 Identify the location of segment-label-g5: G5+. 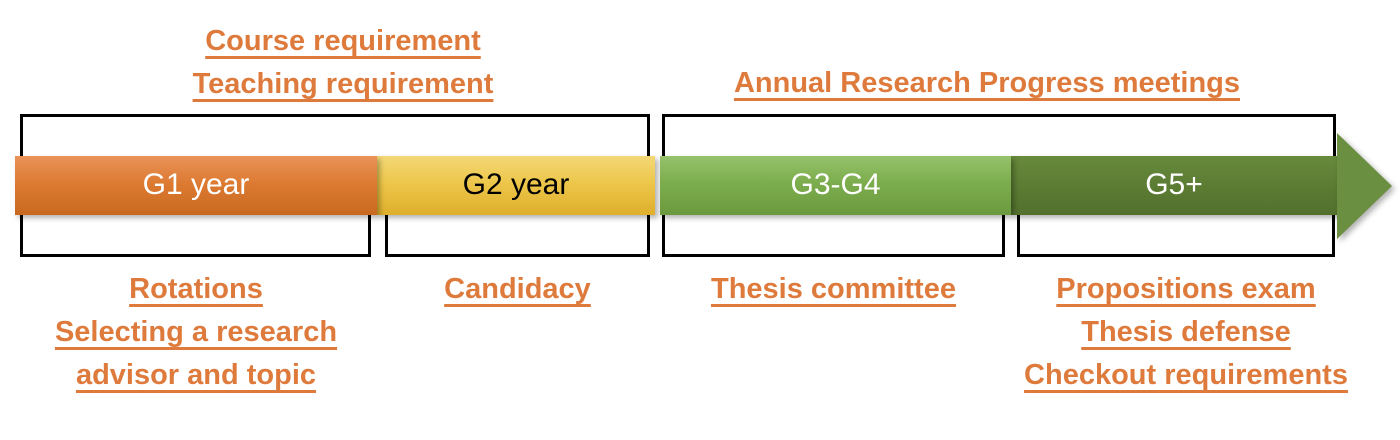
(1174, 184).